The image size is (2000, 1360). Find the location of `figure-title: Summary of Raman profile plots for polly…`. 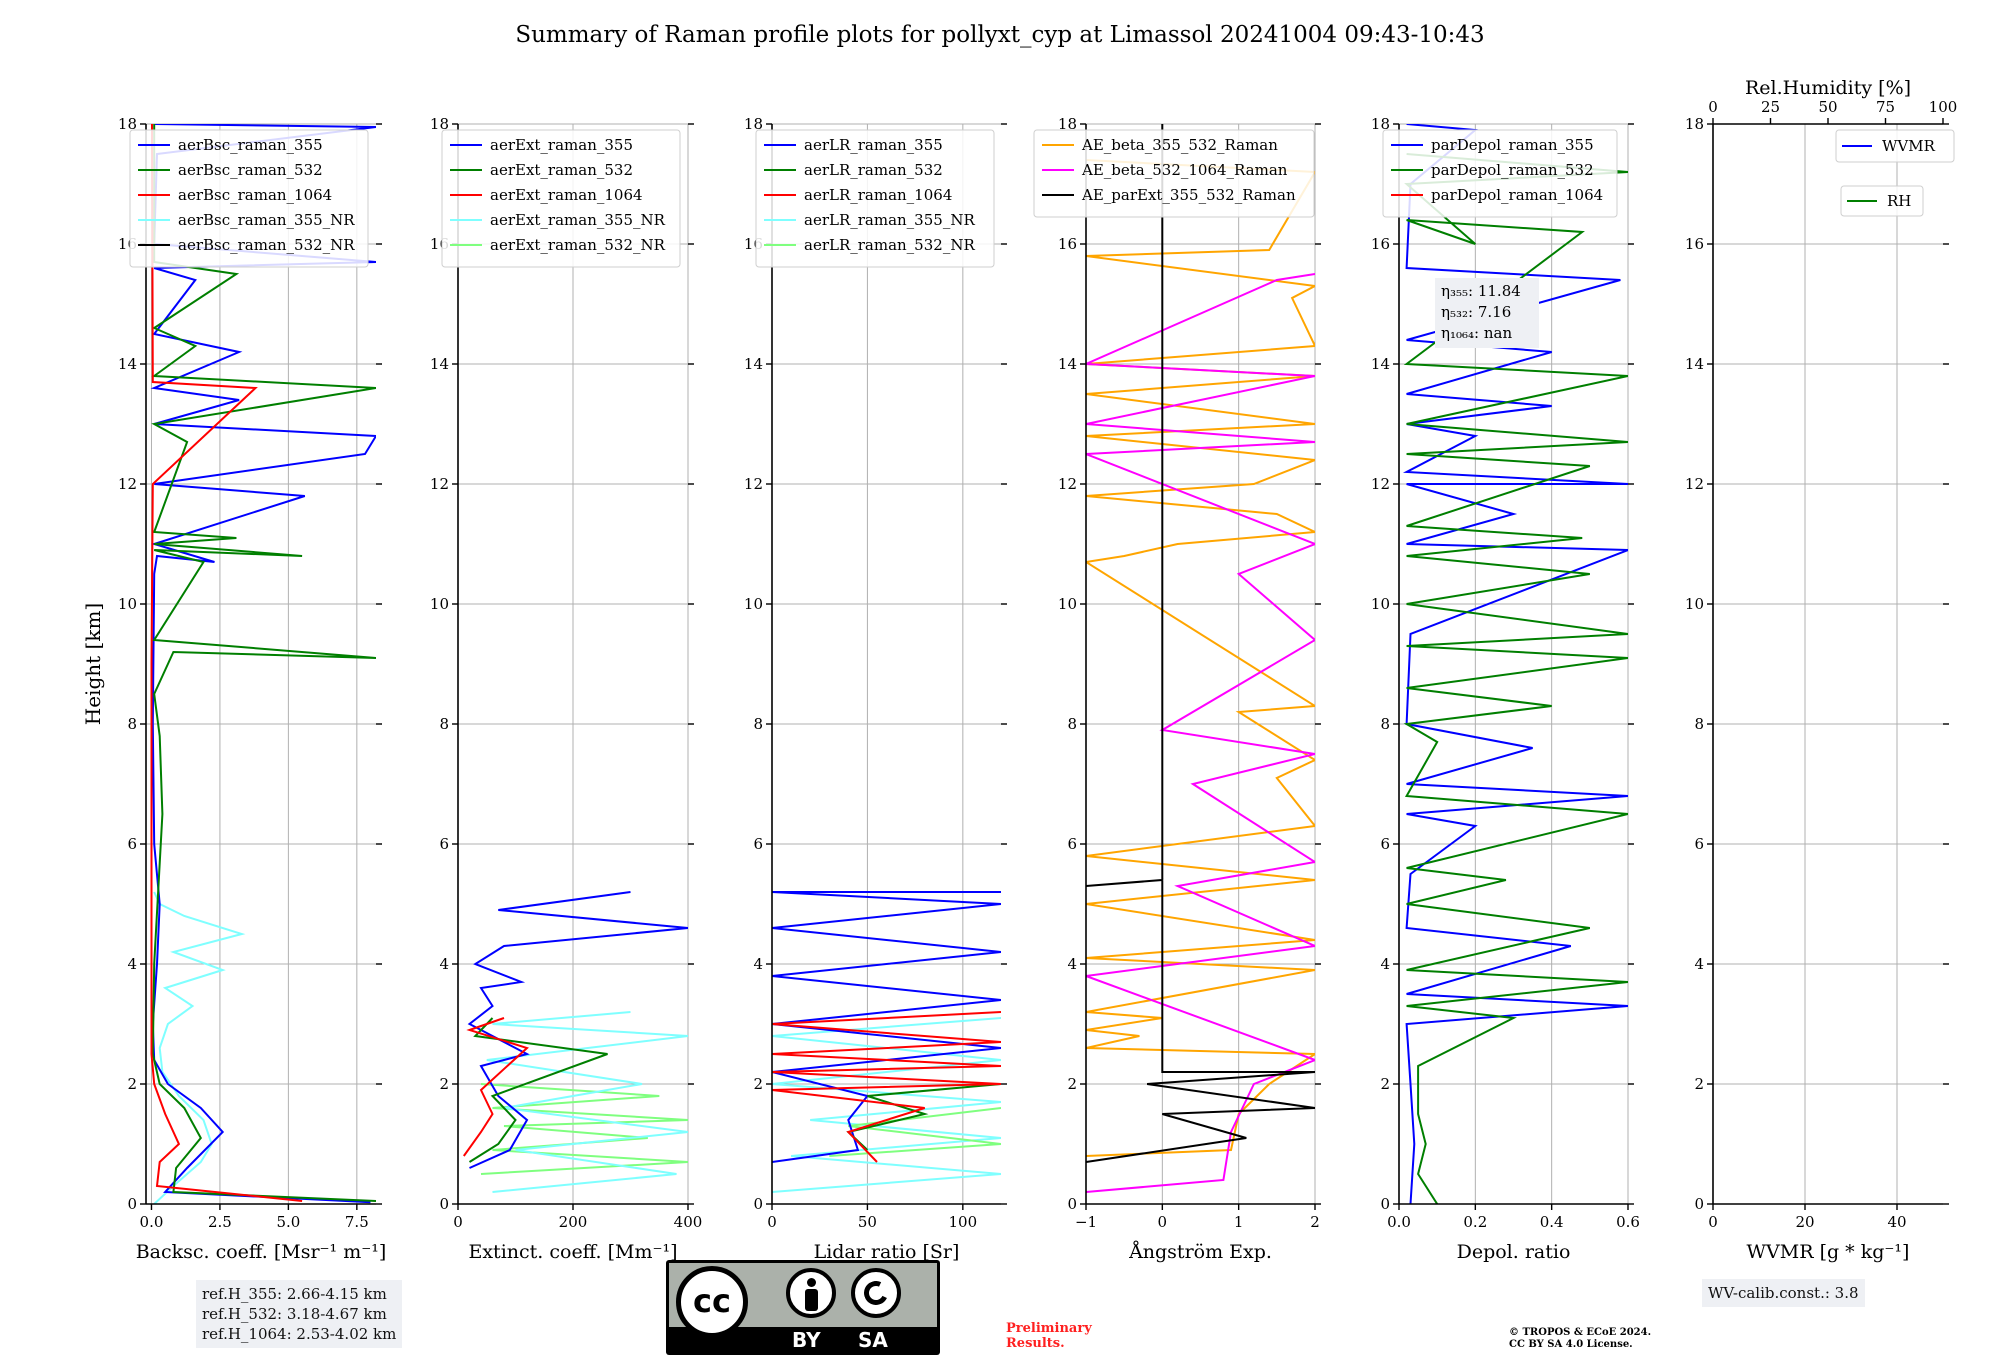

figure-title: Summary of Raman profile plots for polly… is located at coordinates (1000, 35).